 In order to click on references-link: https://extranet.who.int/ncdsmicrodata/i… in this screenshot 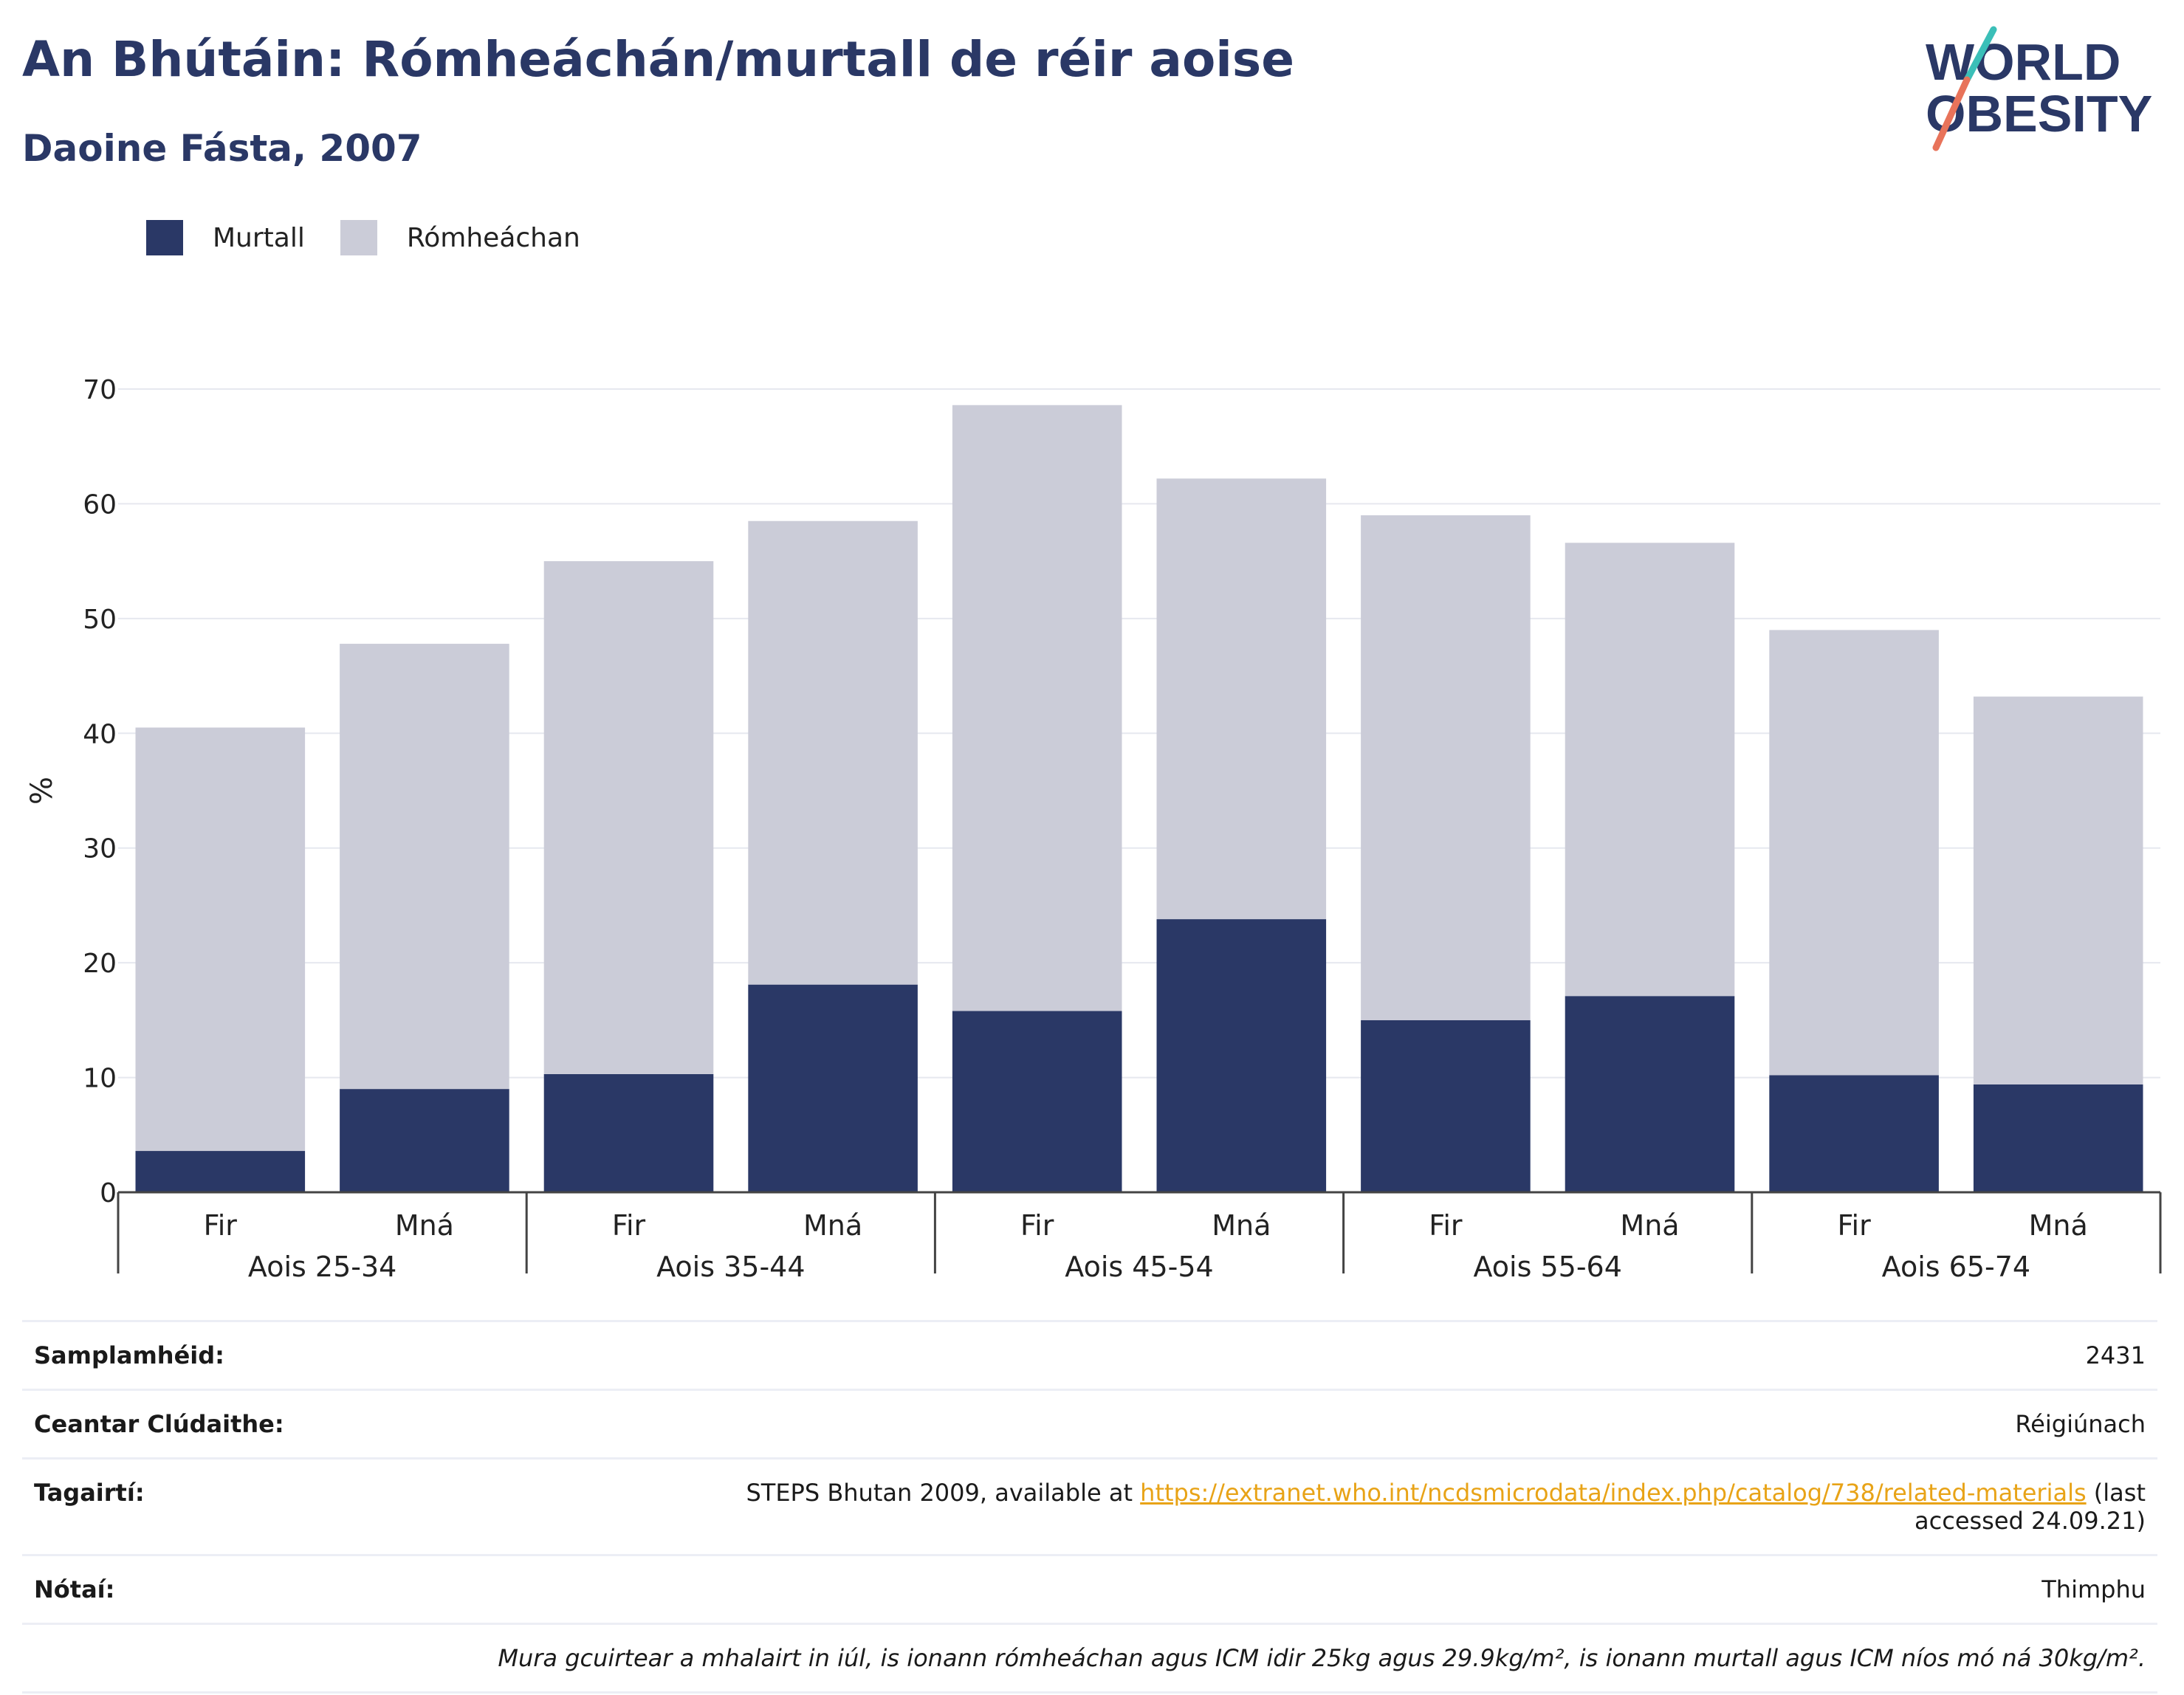, I will do `click(1613, 1493)`.